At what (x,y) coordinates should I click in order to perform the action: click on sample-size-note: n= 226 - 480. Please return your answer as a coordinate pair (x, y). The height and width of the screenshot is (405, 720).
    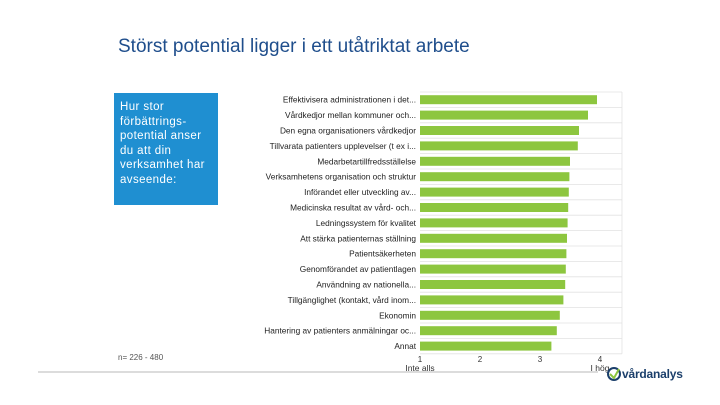
    Looking at the image, I should click on (141, 357).